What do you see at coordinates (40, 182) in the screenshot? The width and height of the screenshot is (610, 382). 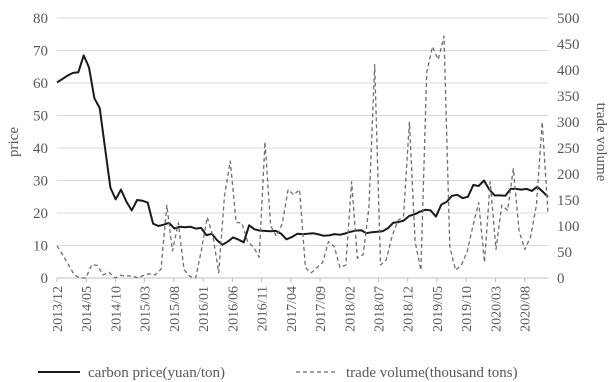 I see `left-tick-label: 30` at bounding box center [40, 182].